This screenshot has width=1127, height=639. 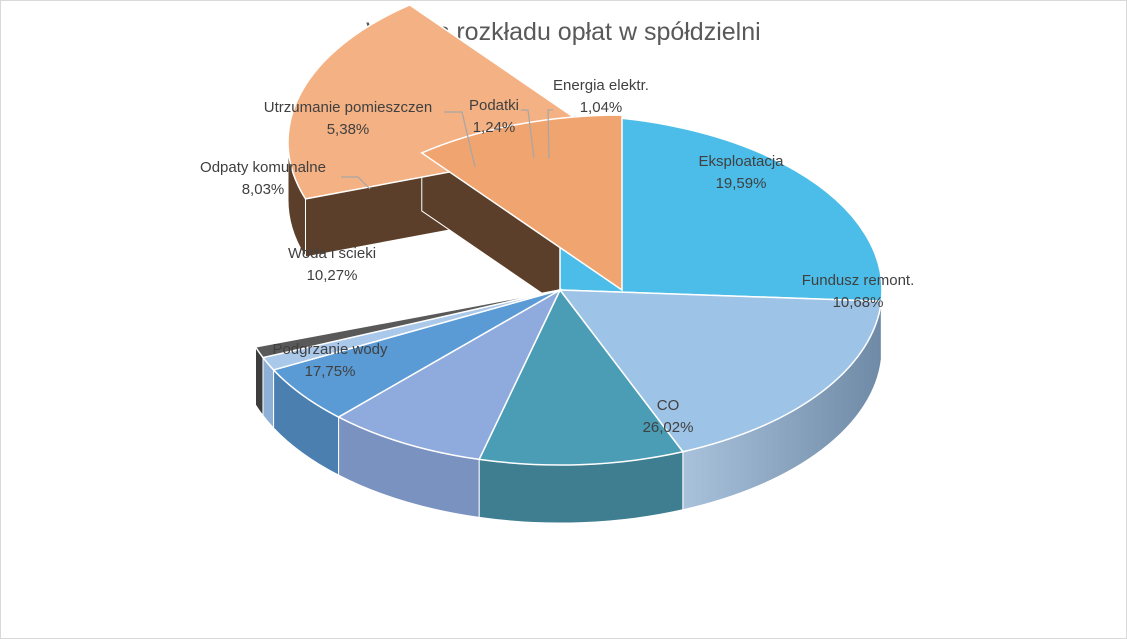 I want to click on data-label-value: 19,59%, so click(x=741, y=183).